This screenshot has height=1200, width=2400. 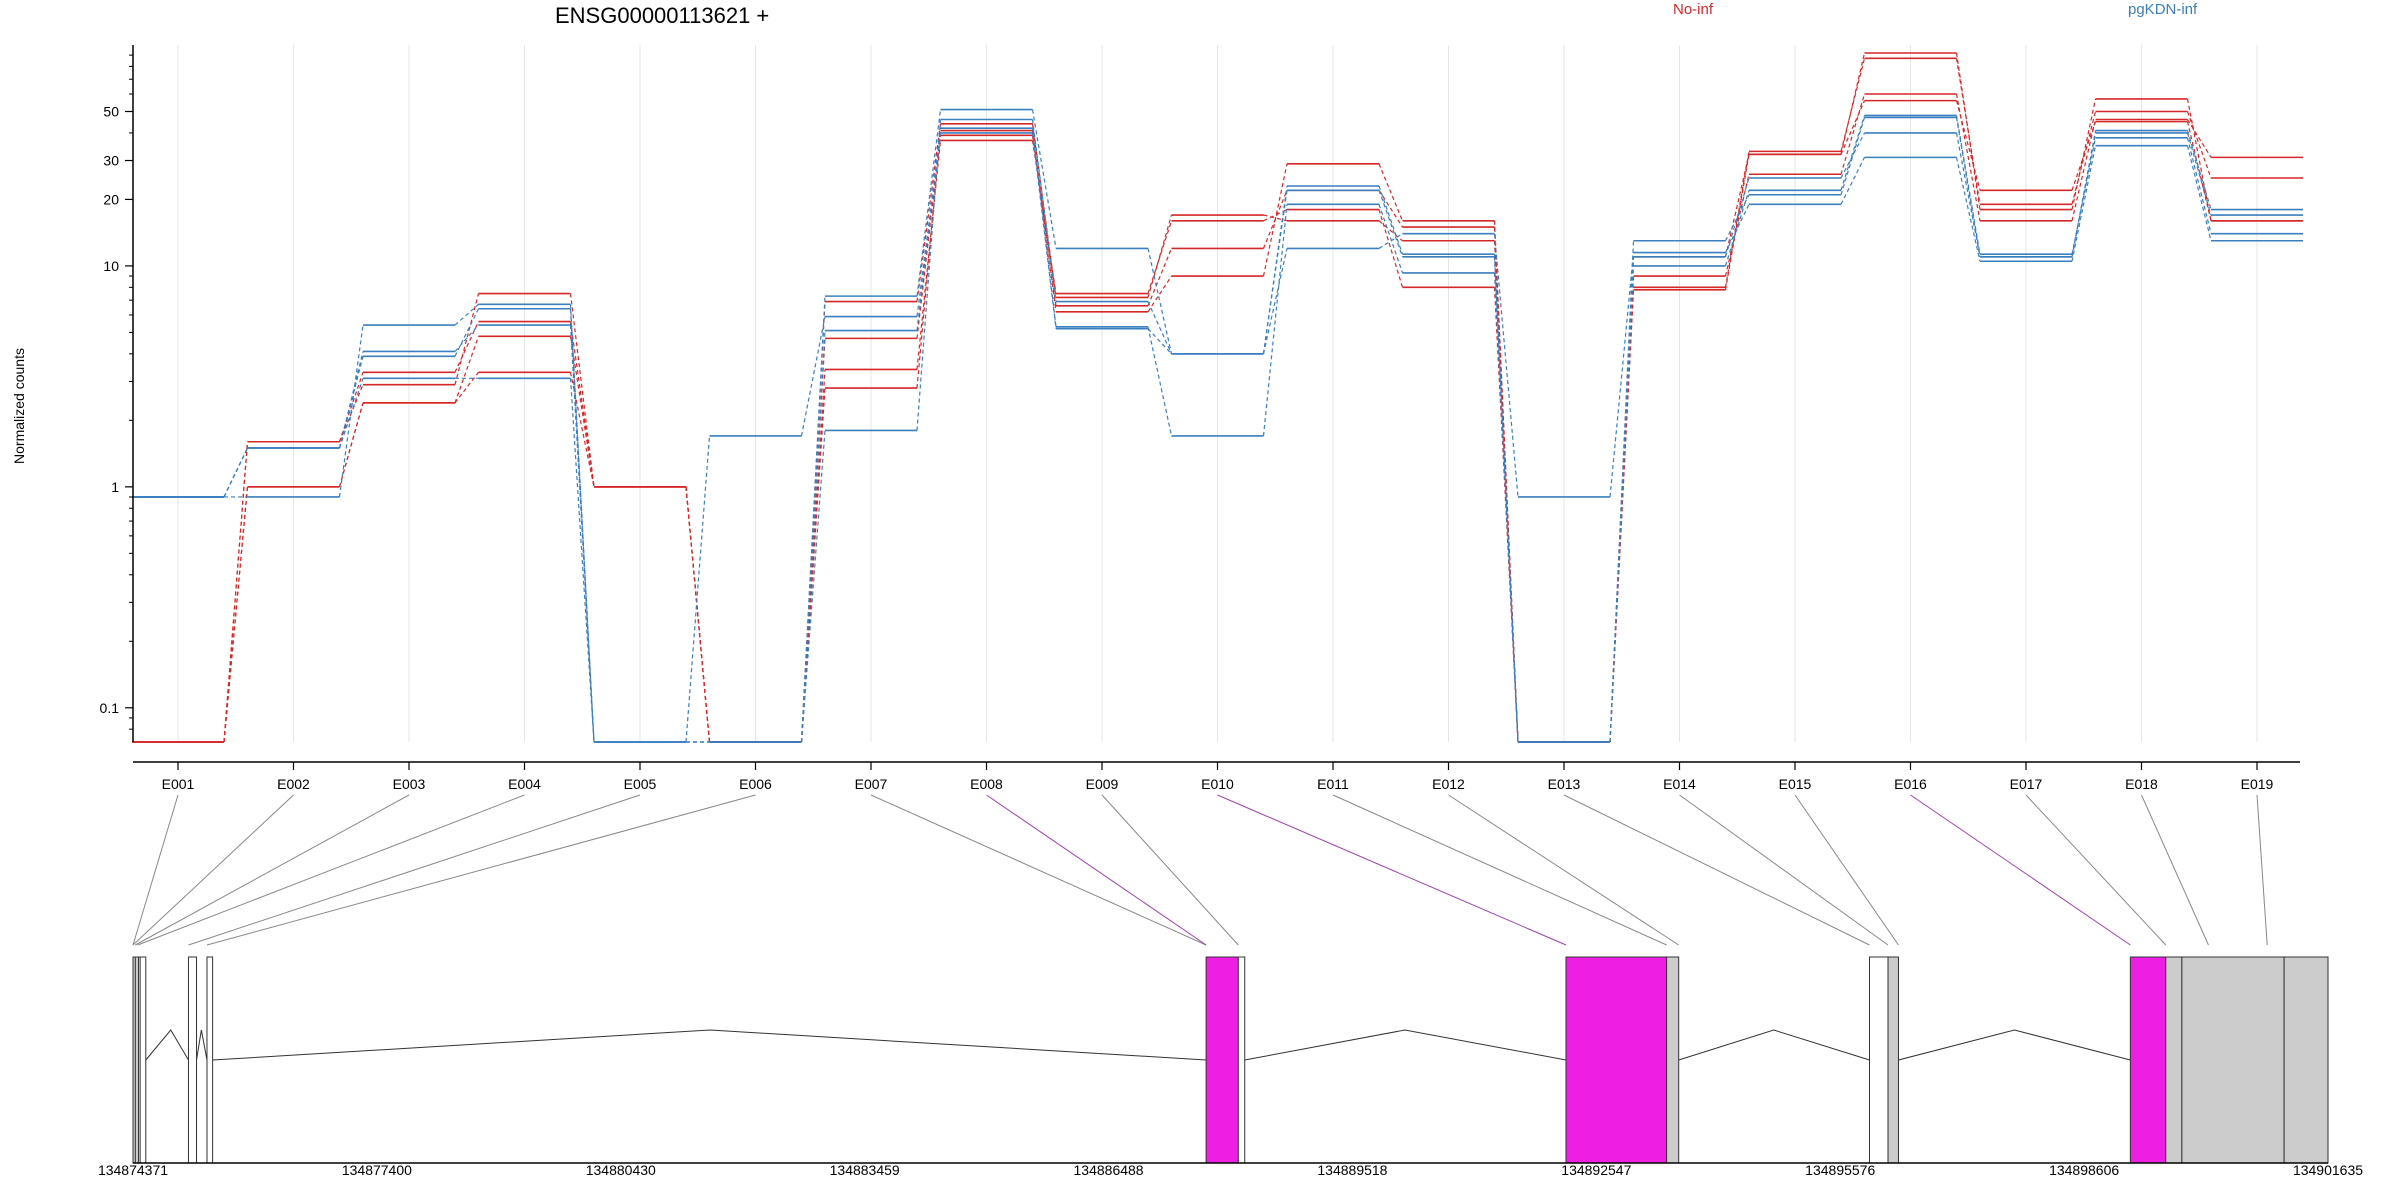 I want to click on x-tick-label: E003, so click(x=409, y=784).